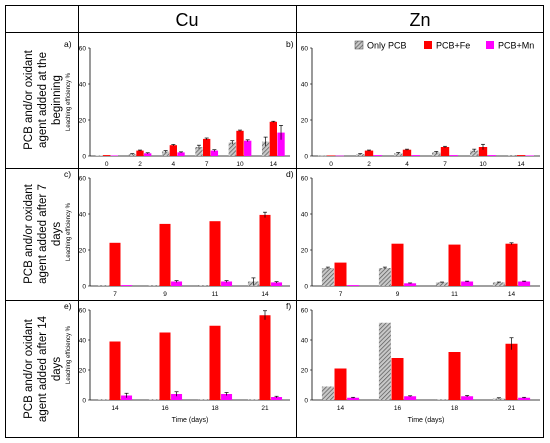 Image resolution: width=550 pixels, height=443 pixels. What do you see at coordinates (290, 44) in the screenshot?
I see `panel-label: b)` at bounding box center [290, 44].